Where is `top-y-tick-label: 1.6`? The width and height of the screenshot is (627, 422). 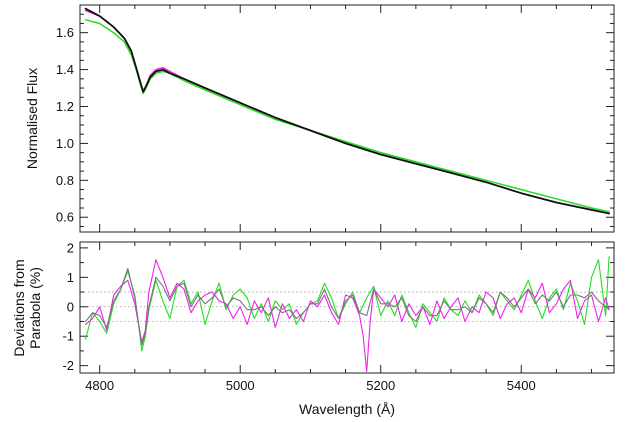 top-y-tick-label: 1.6 is located at coordinates (65, 32).